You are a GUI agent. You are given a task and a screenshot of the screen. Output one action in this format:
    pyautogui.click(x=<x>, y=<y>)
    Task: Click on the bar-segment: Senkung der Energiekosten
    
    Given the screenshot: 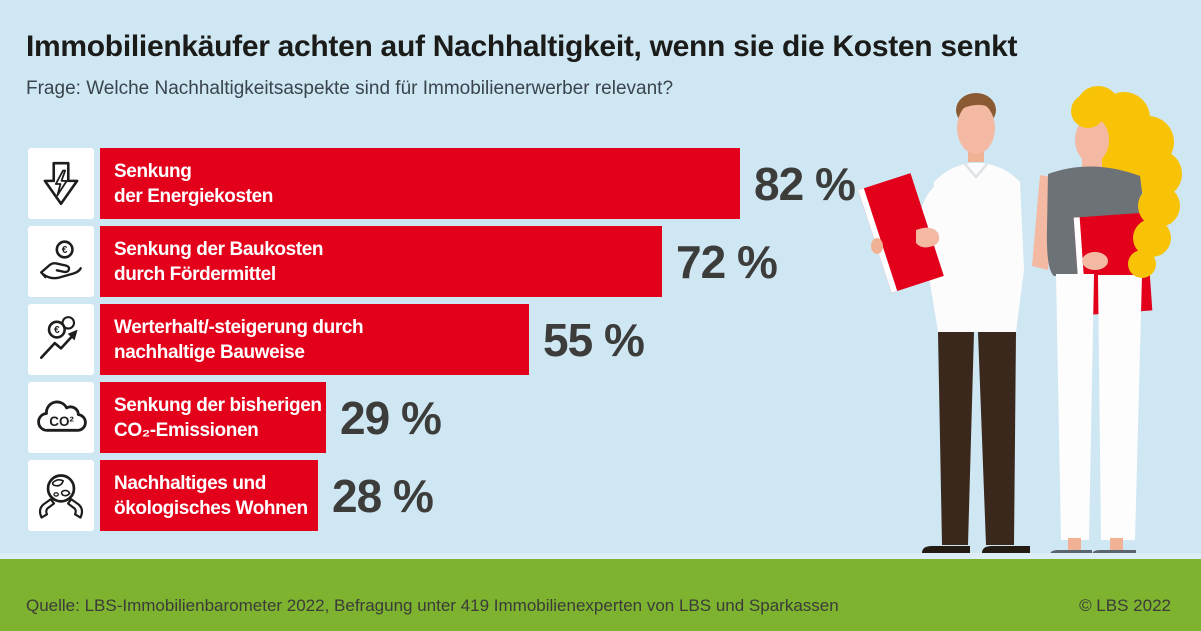 What is the action you would take?
    pyautogui.click(x=420, y=183)
    